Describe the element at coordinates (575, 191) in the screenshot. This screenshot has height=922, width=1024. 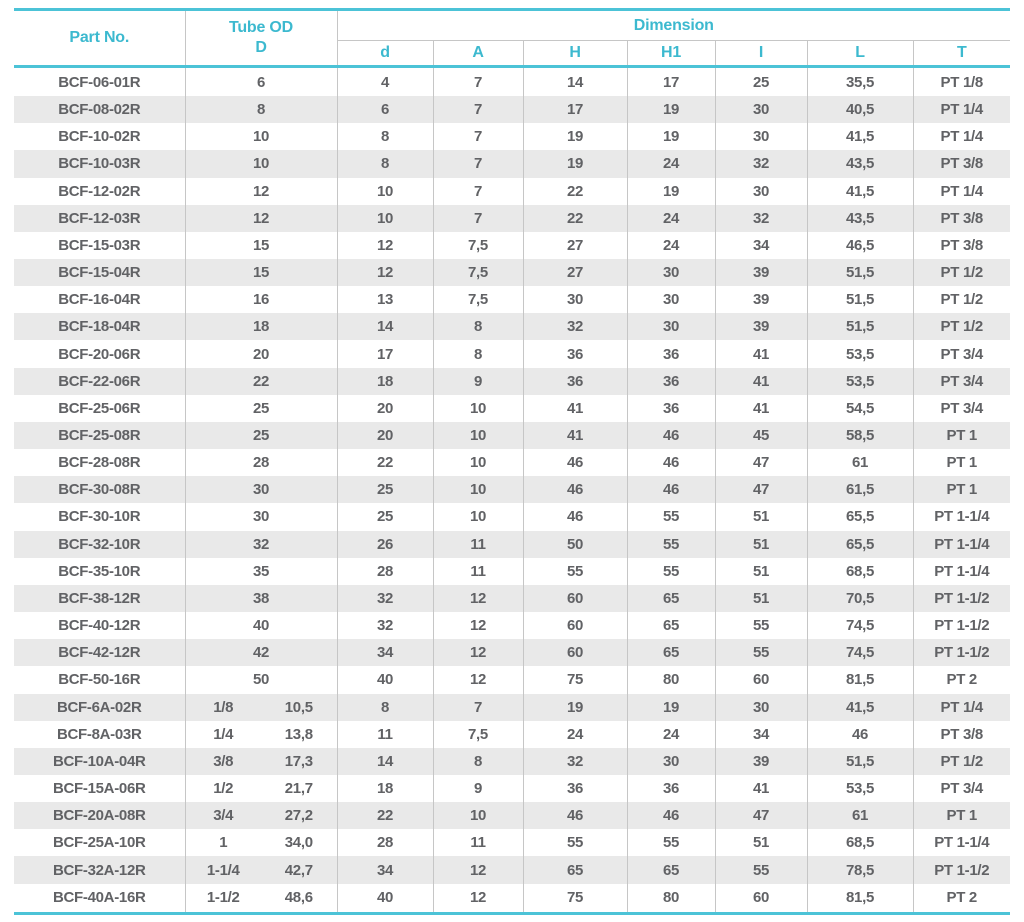
I see `cell-h: 22` at that location.